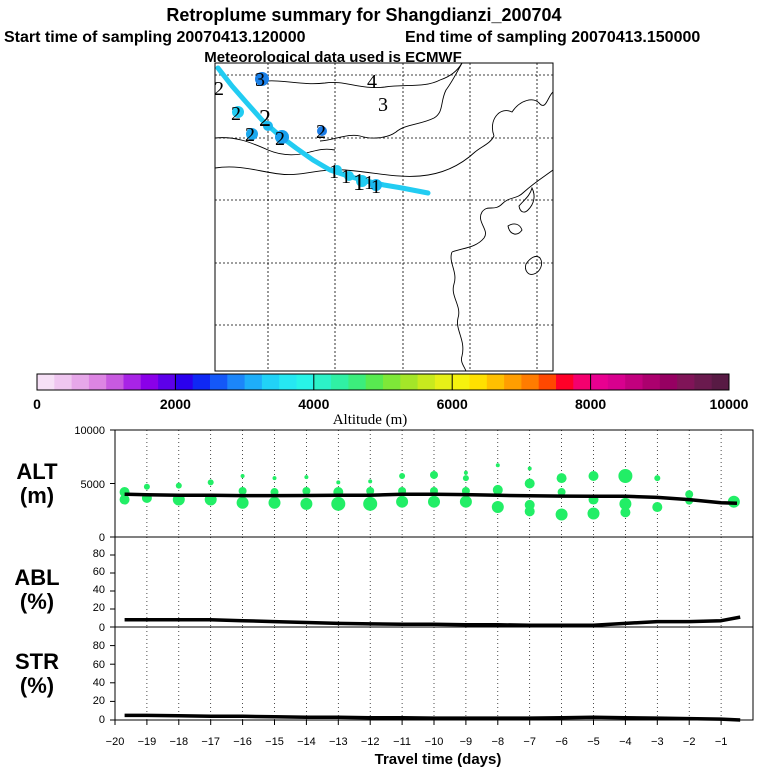  What do you see at coordinates (452, 404) in the screenshot?
I see `colorbar-tick-label: 6000` at bounding box center [452, 404].